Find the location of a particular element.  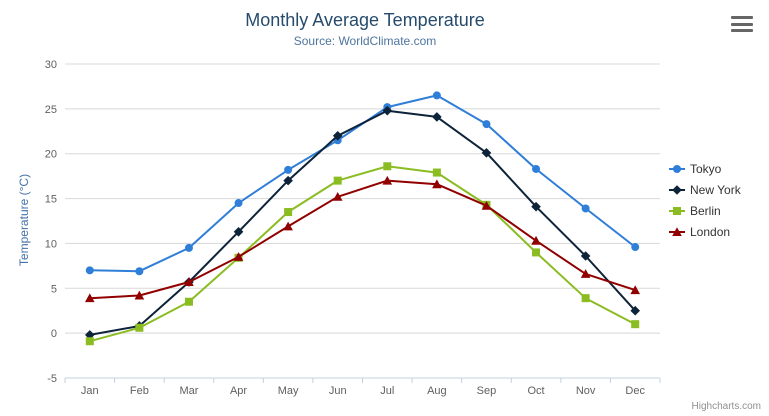

chart-title: Monthly Average Temperature is located at coordinates (365, 20).